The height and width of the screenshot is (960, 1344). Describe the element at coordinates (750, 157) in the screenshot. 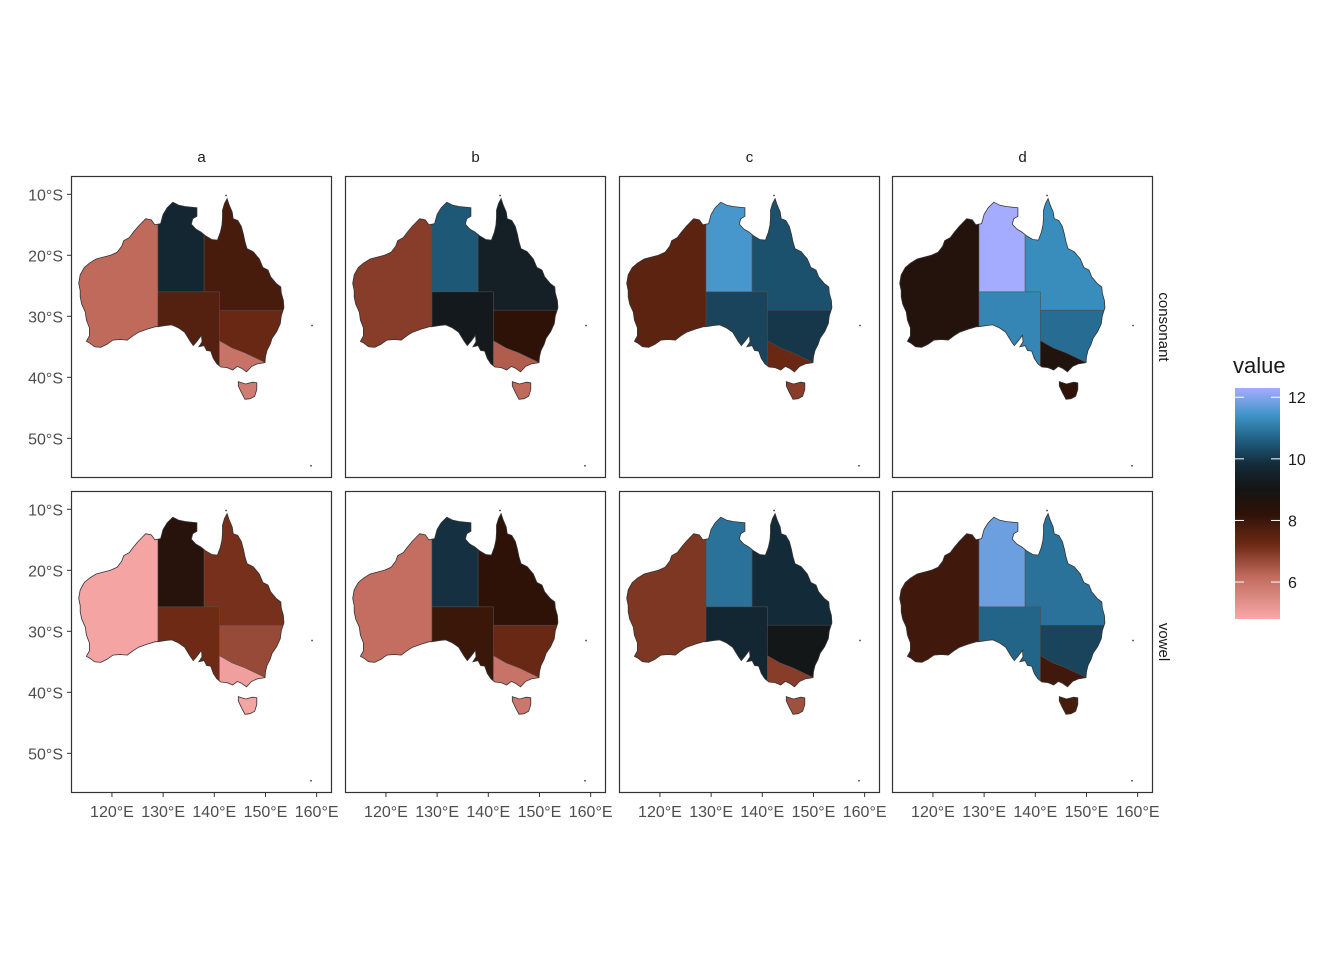

I see `facet-column-label: c` at that location.